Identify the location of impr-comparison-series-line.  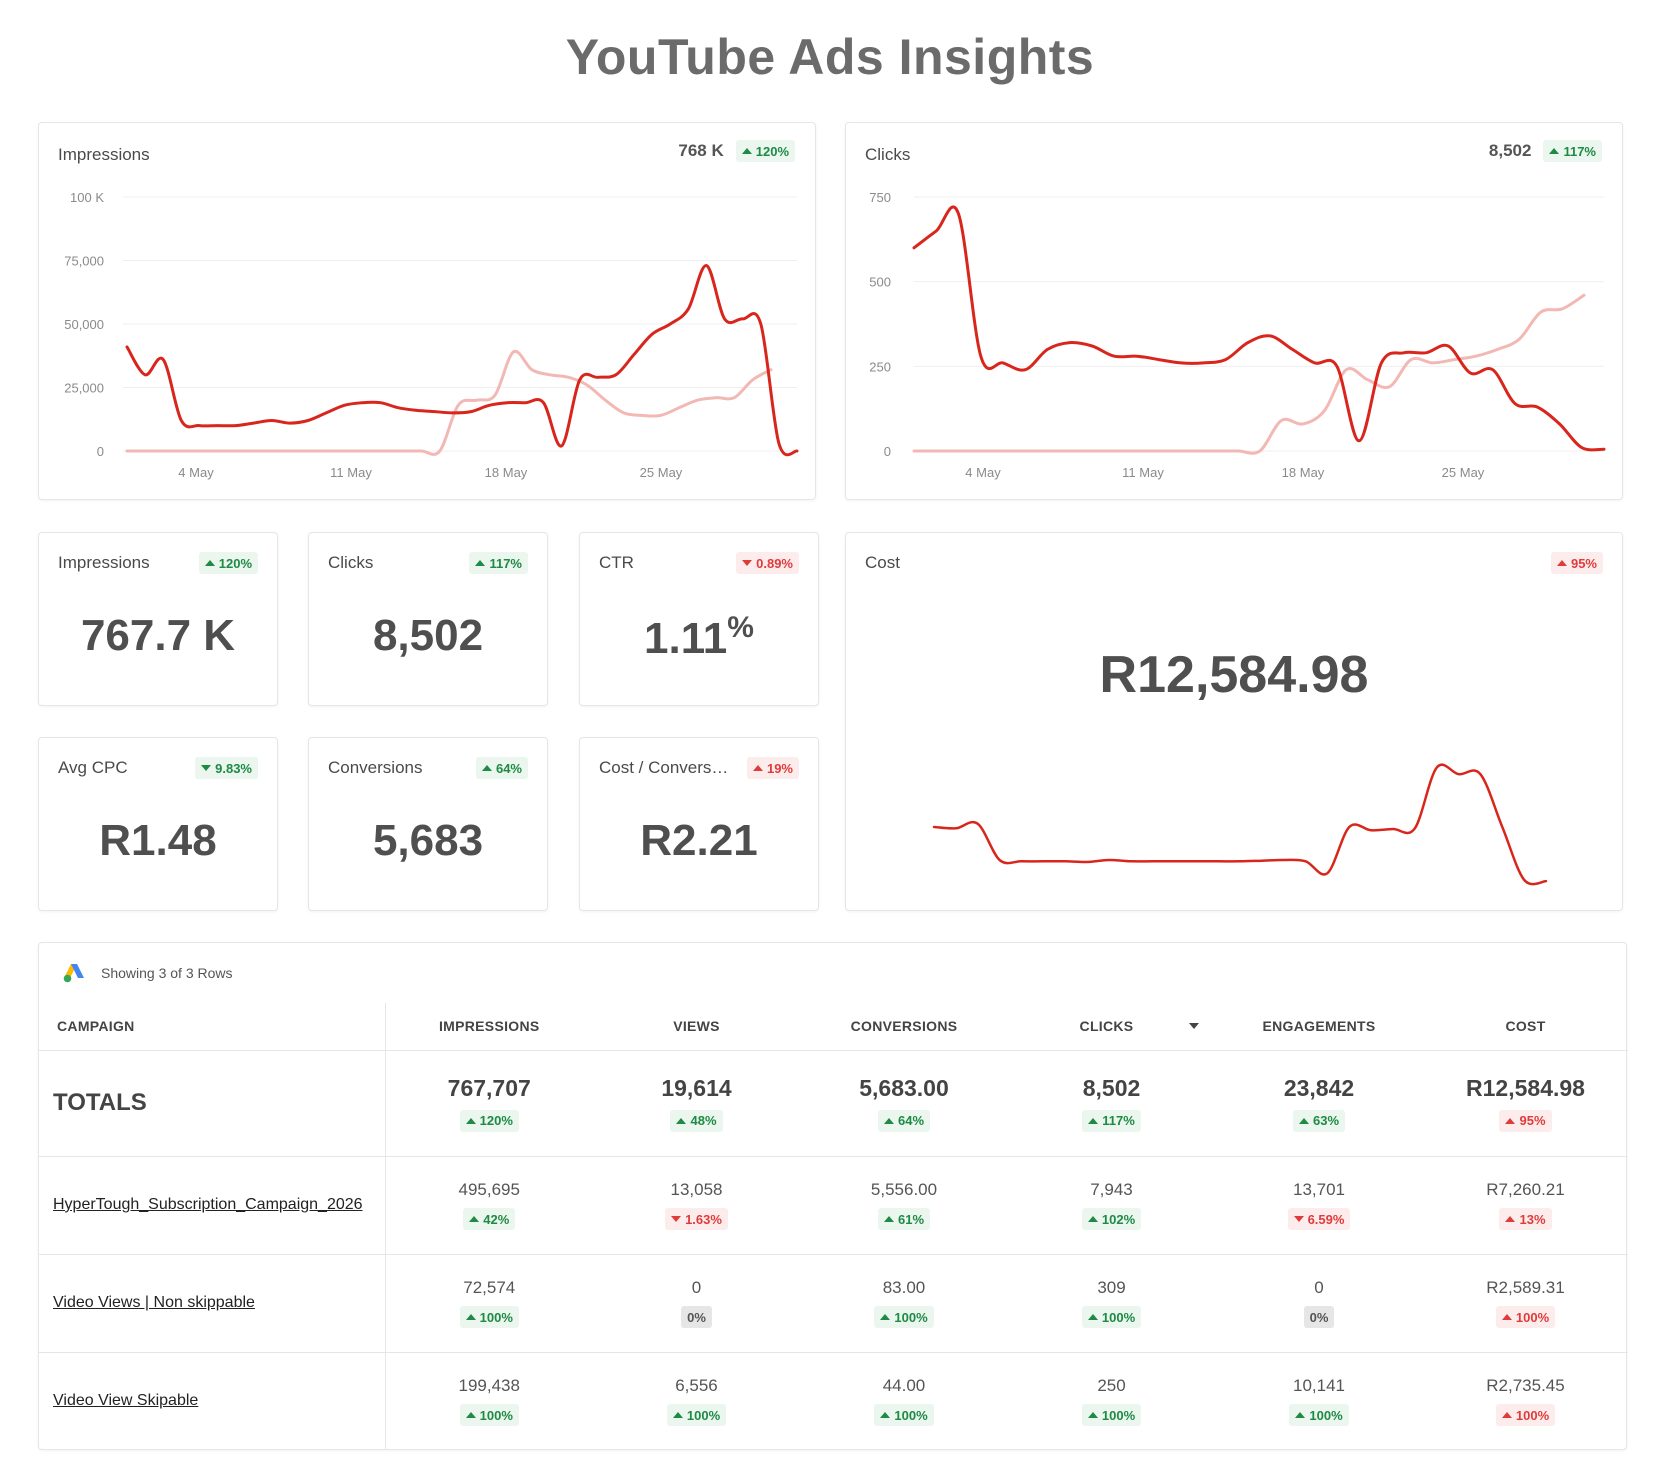
(449, 402).